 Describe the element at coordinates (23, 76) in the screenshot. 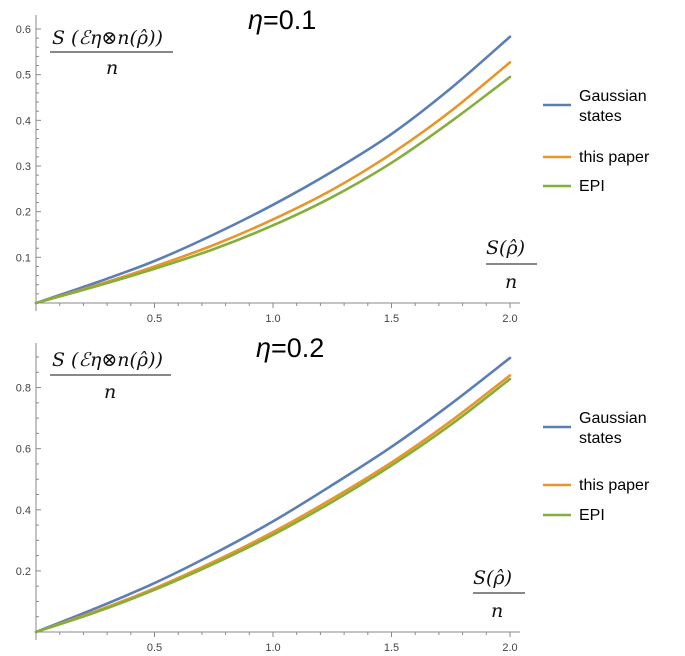

I see `y-tick-label: 0.5` at that location.